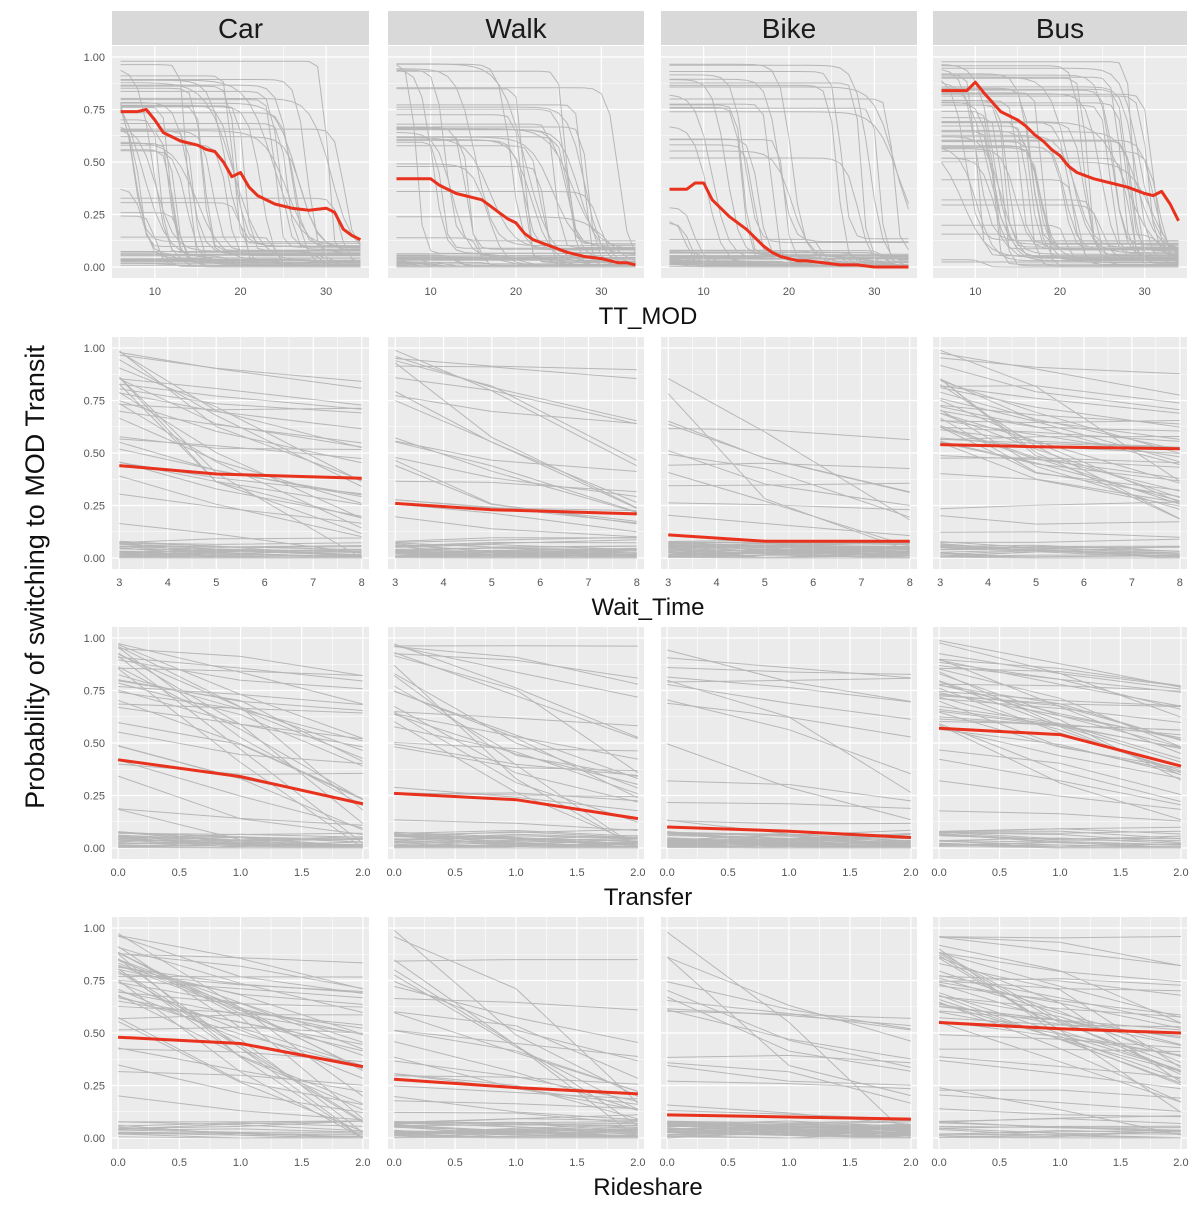  What do you see at coordinates (647, 1187) in the screenshot?
I see `x-axis-title: Rideshare` at bounding box center [647, 1187].